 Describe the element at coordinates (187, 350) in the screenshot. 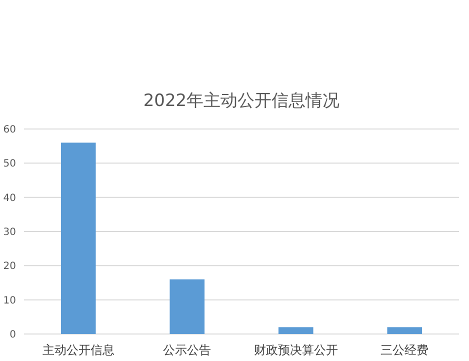

I see `x-tick-label: 公示公告` at that location.